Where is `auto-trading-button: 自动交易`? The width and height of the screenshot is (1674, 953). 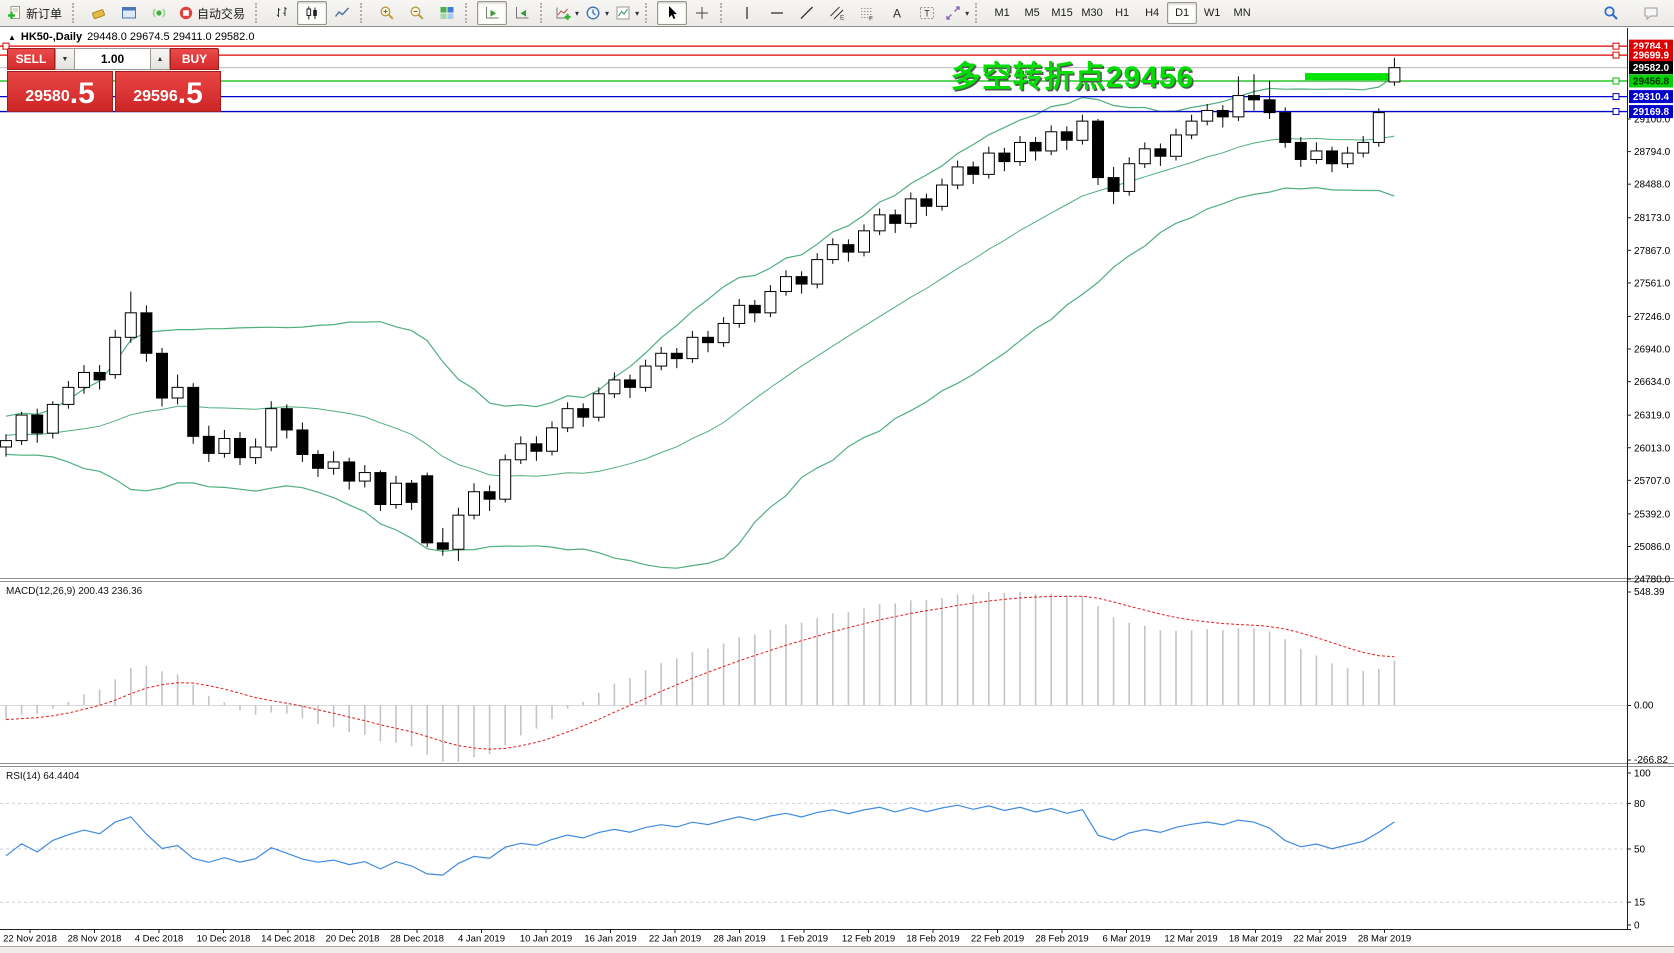
auto-trading-button: 自动交易 is located at coordinates (213, 13).